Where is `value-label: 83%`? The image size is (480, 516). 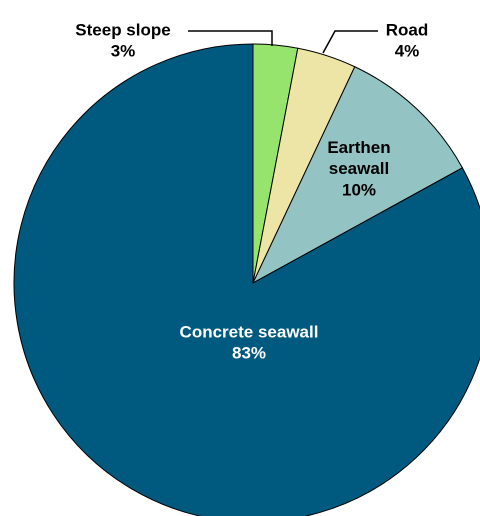
value-label: 83% is located at coordinates (249, 352).